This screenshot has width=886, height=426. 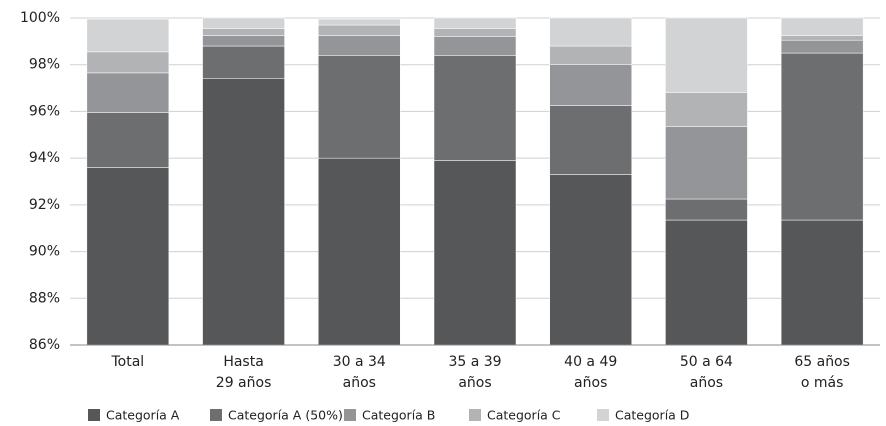 I want to click on y-tick-label: 92%, so click(x=44, y=205).